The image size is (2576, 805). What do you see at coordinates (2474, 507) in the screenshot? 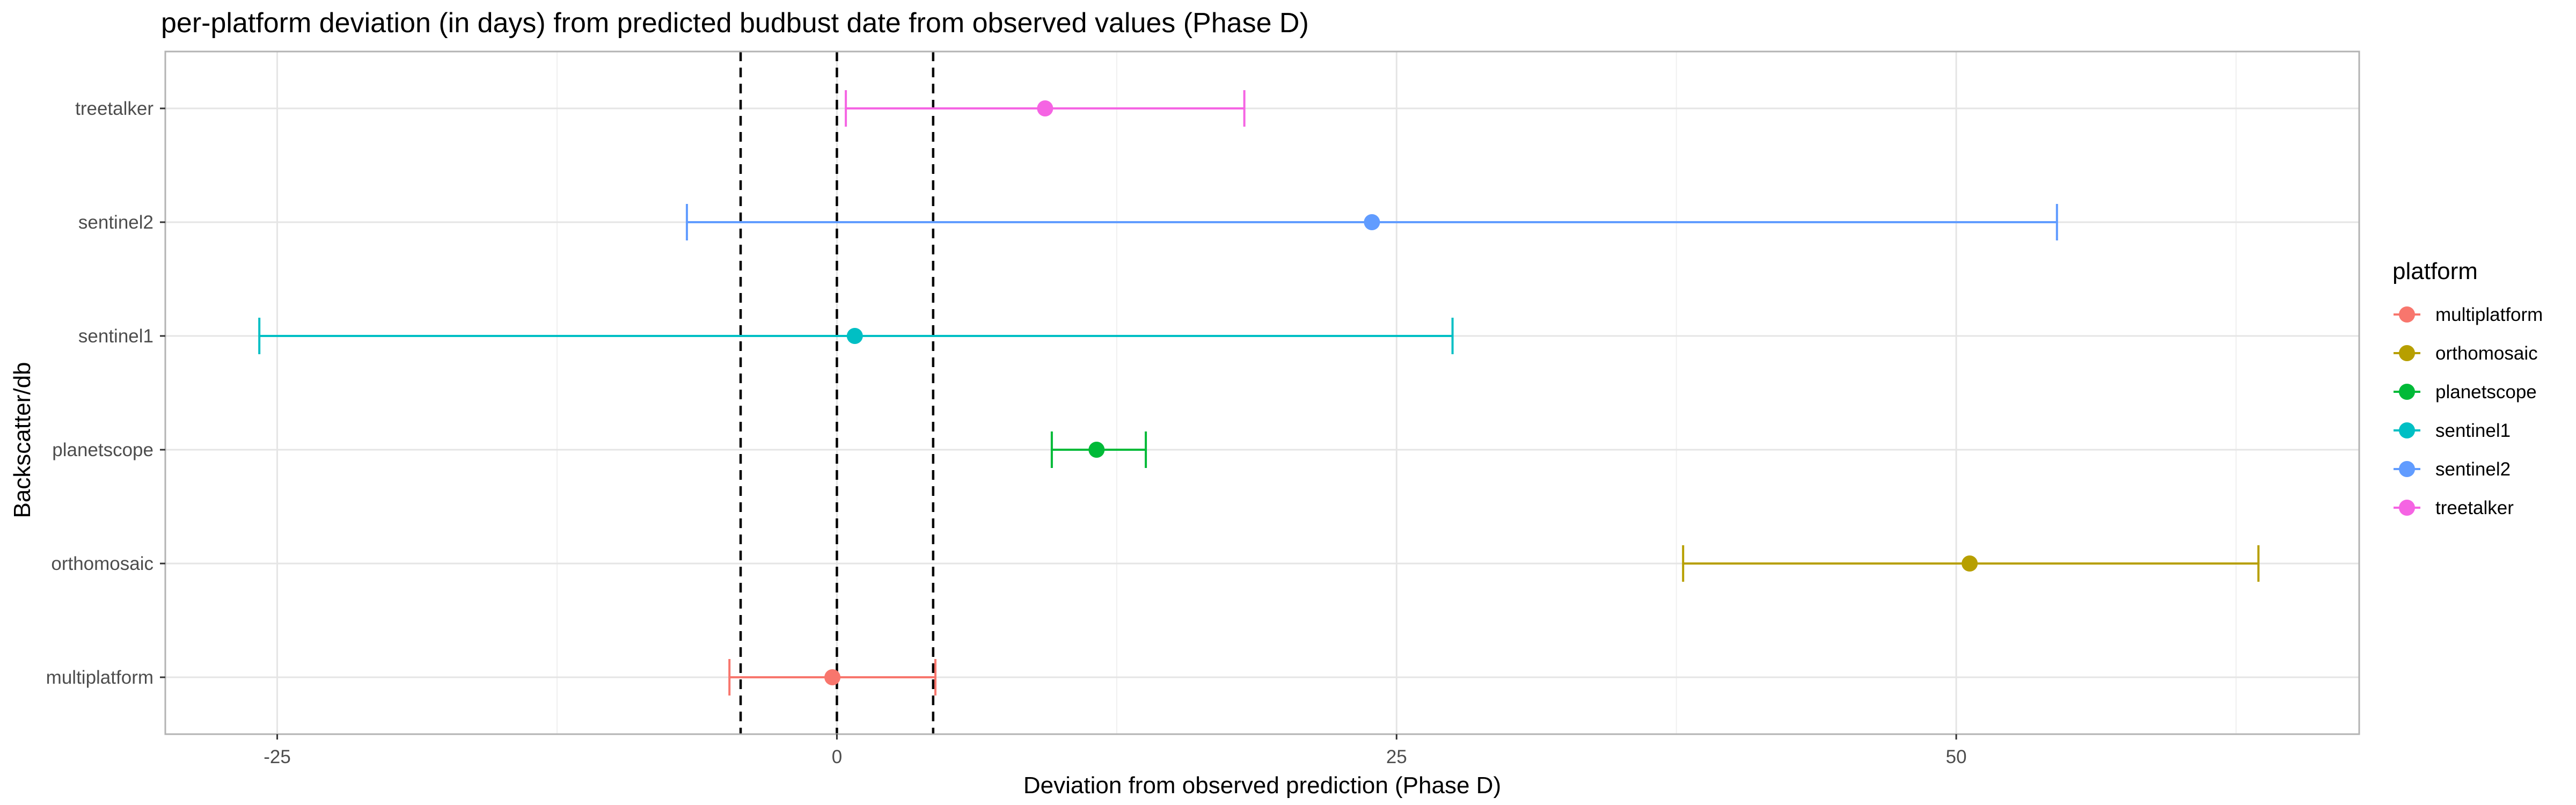
I see `legend-label: treetalker` at bounding box center [2474, 507].